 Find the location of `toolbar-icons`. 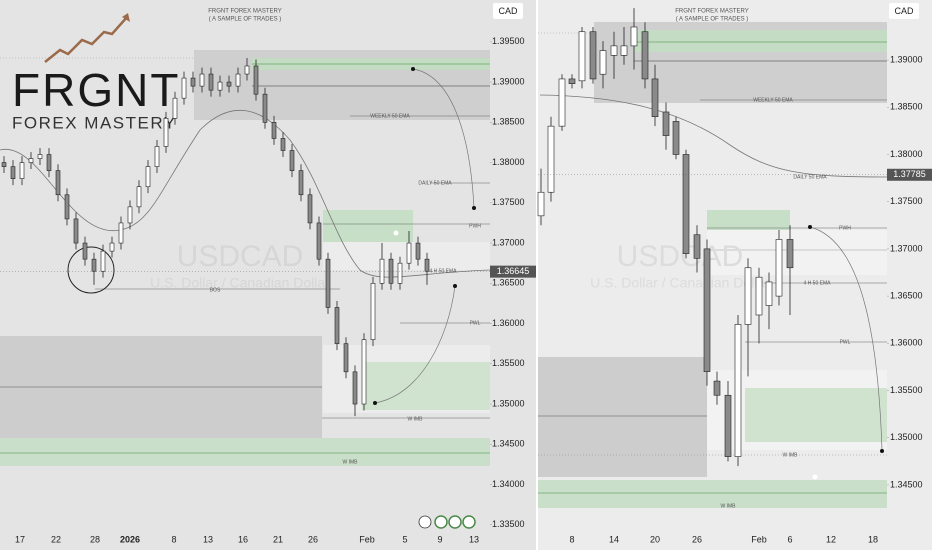

toolbar-icons is located at coordinates (447, 522).